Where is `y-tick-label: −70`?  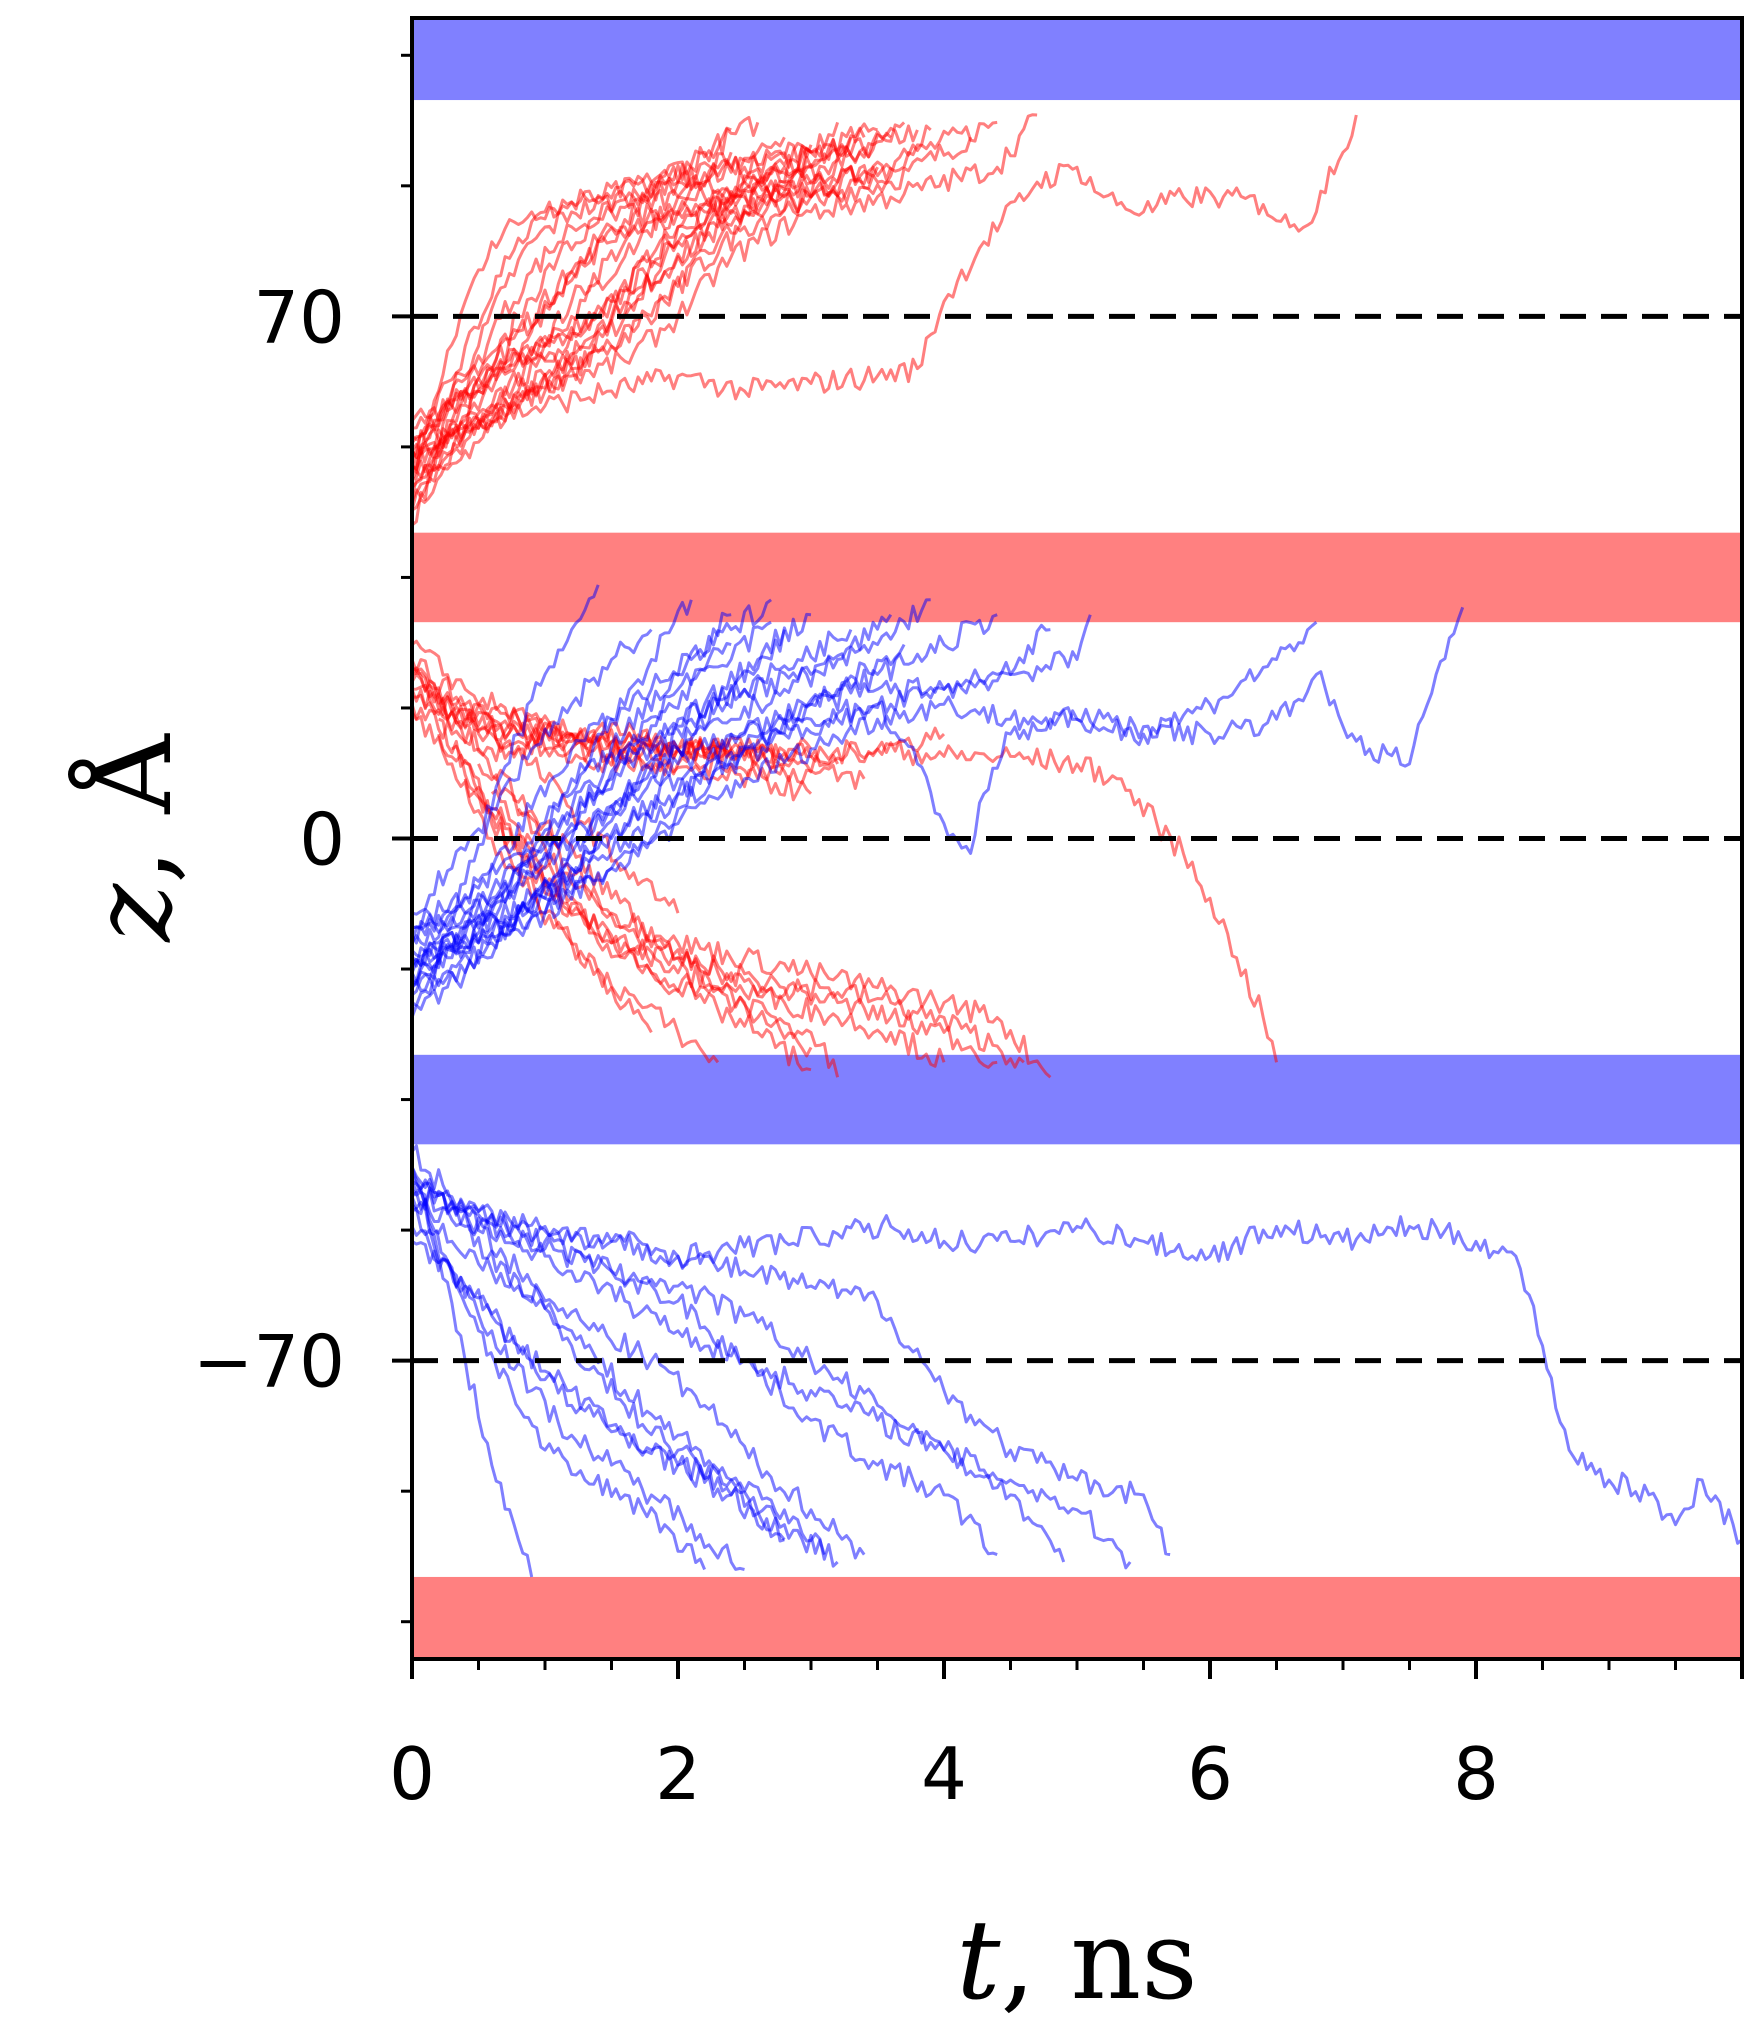
y-tick-label: −70 is located at coordinates (269, 1362).